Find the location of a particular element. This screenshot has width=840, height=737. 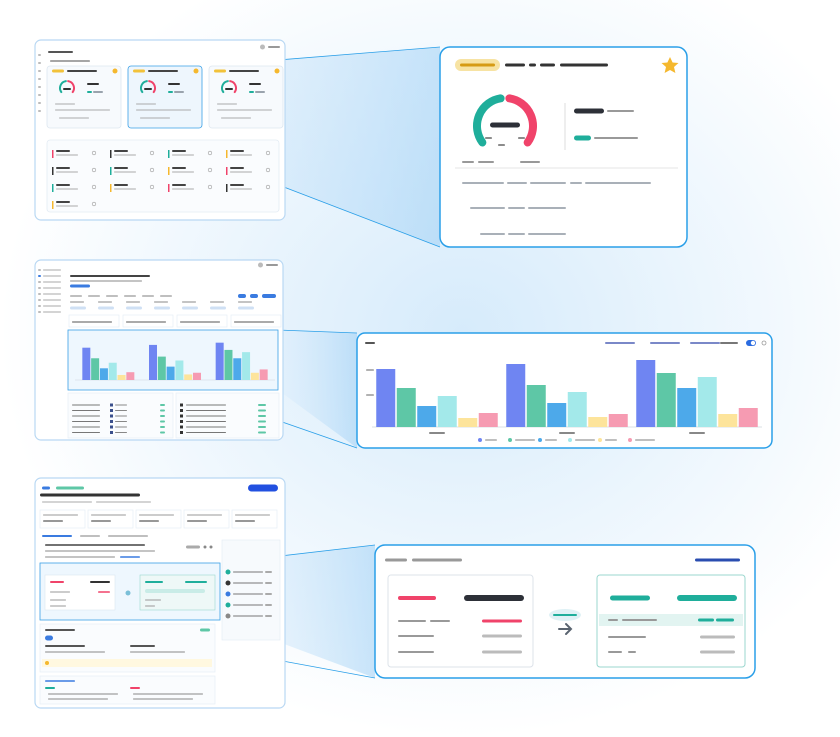

star is located at coordinates (115, 71).